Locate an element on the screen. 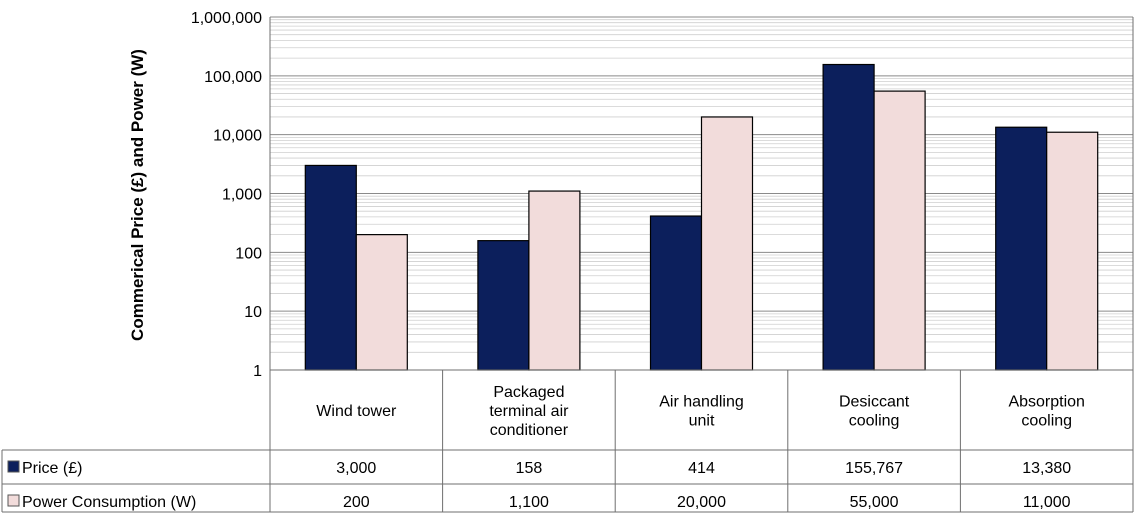 Image resolution: width=1135 pixels, height=513 pixels. x-category-label: Air handling unit is located at coordinates (701, 412).